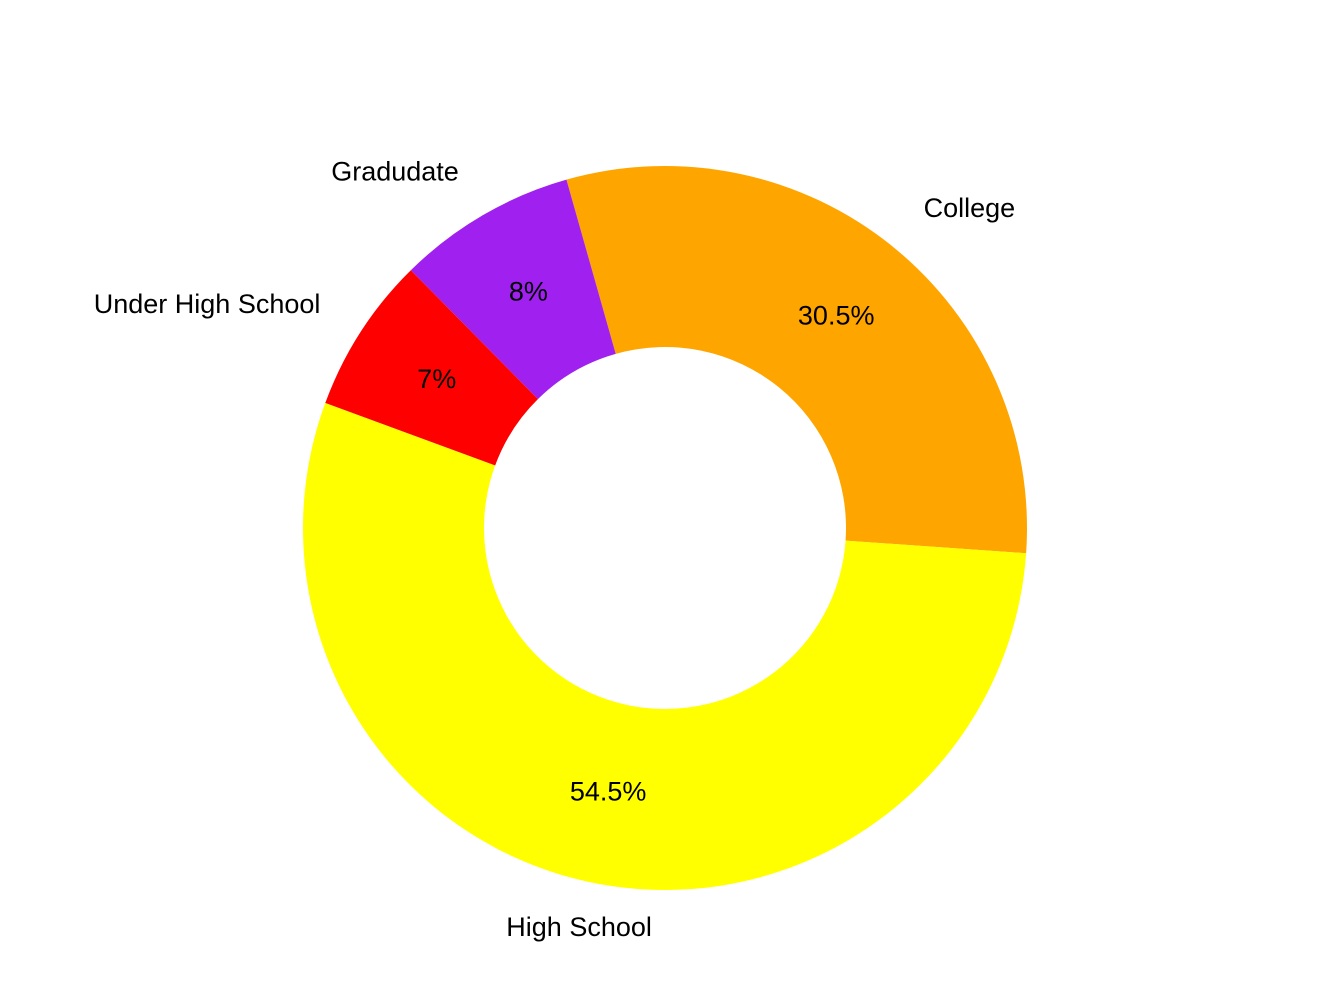  What do you see at coordinates (970, 208) in the screenshot?
I see `category-label-college: College` at bounding box center [970, 208].